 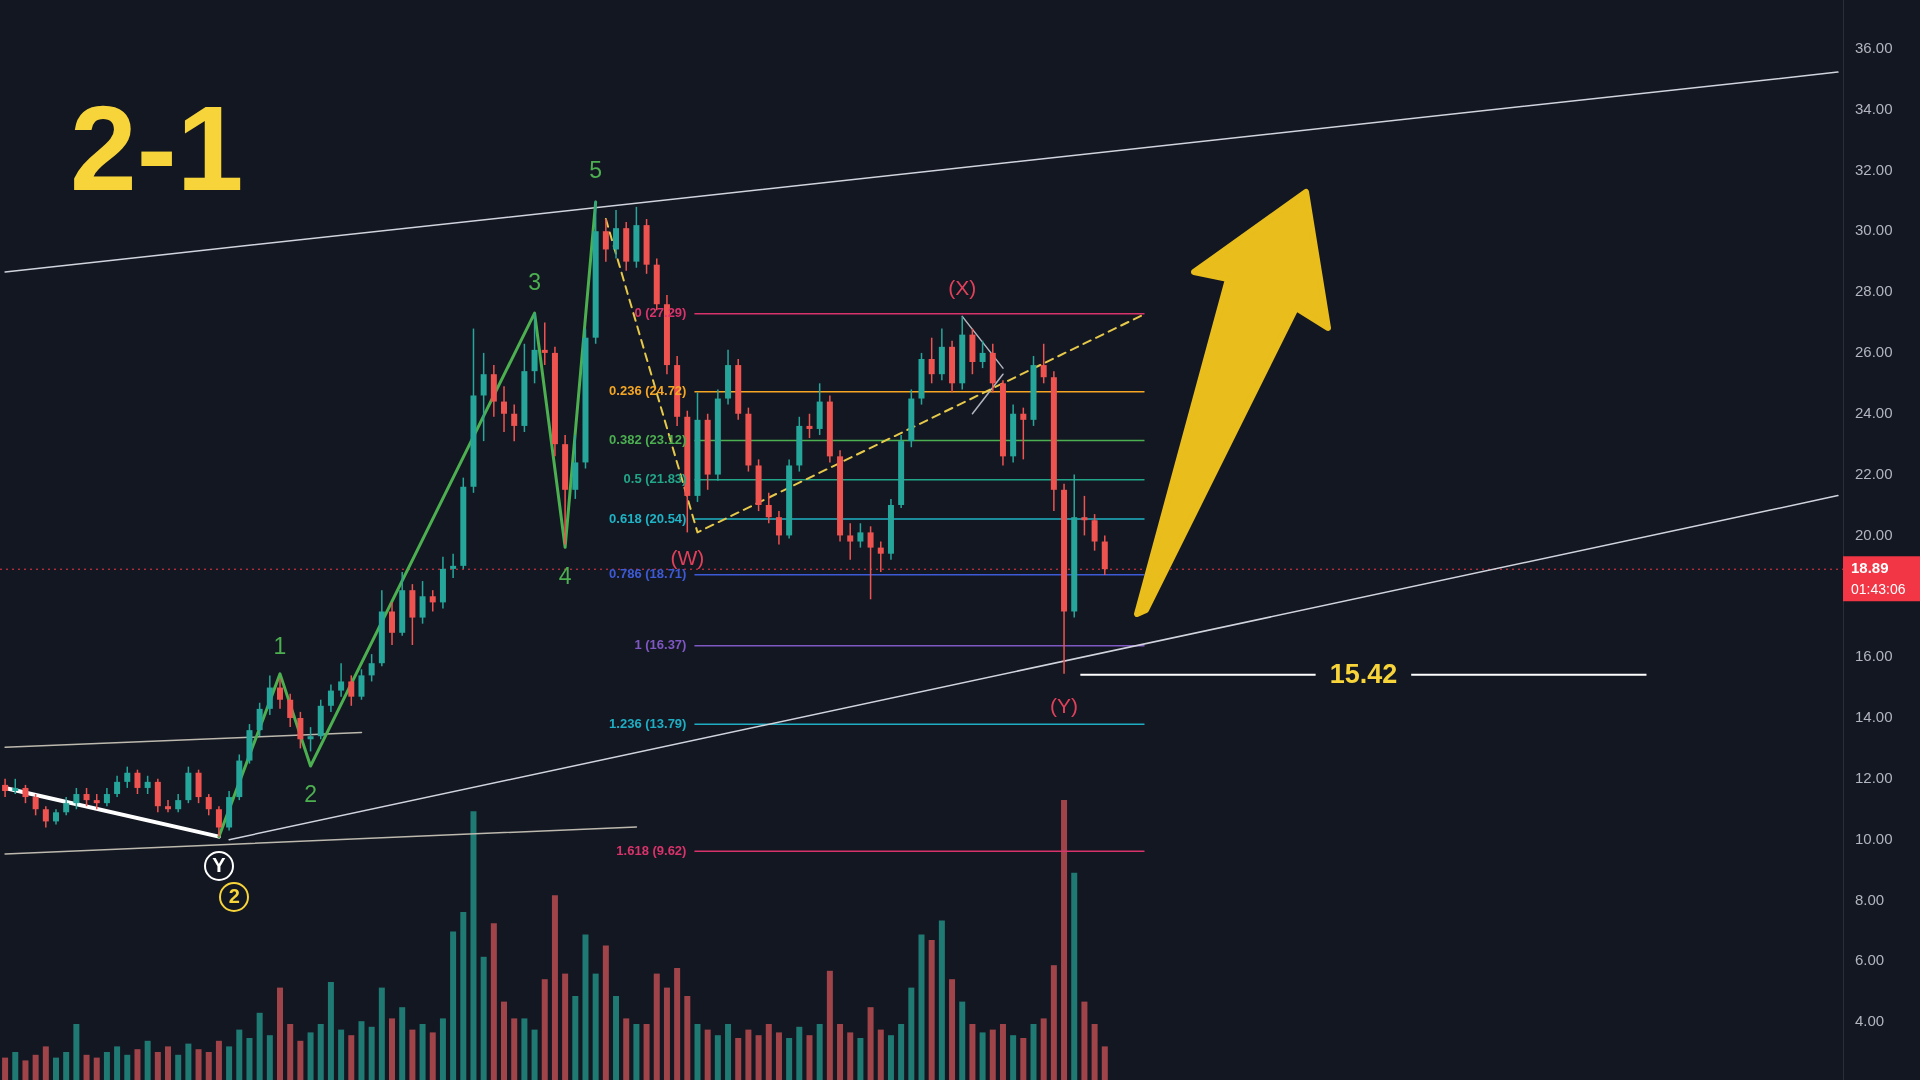 What do you see at coordinates (1874, 230) in the screenshot?
I see `y-tick-label: 30.00` at bounding box center [1874, 230].